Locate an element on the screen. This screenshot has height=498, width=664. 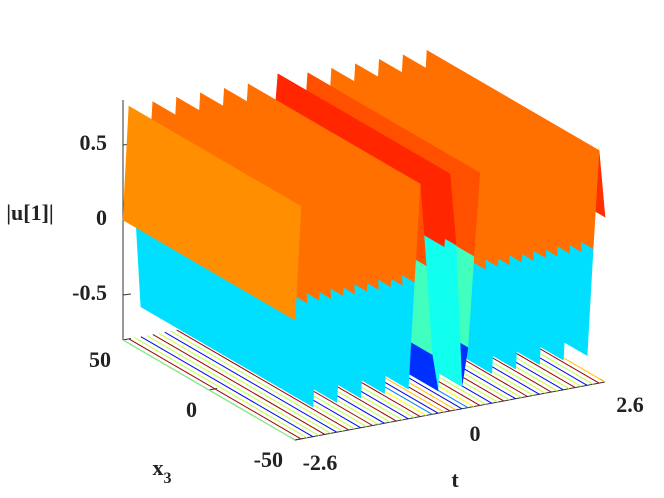
x-tick-label: 2.6 is located at coordinates (630, 404).